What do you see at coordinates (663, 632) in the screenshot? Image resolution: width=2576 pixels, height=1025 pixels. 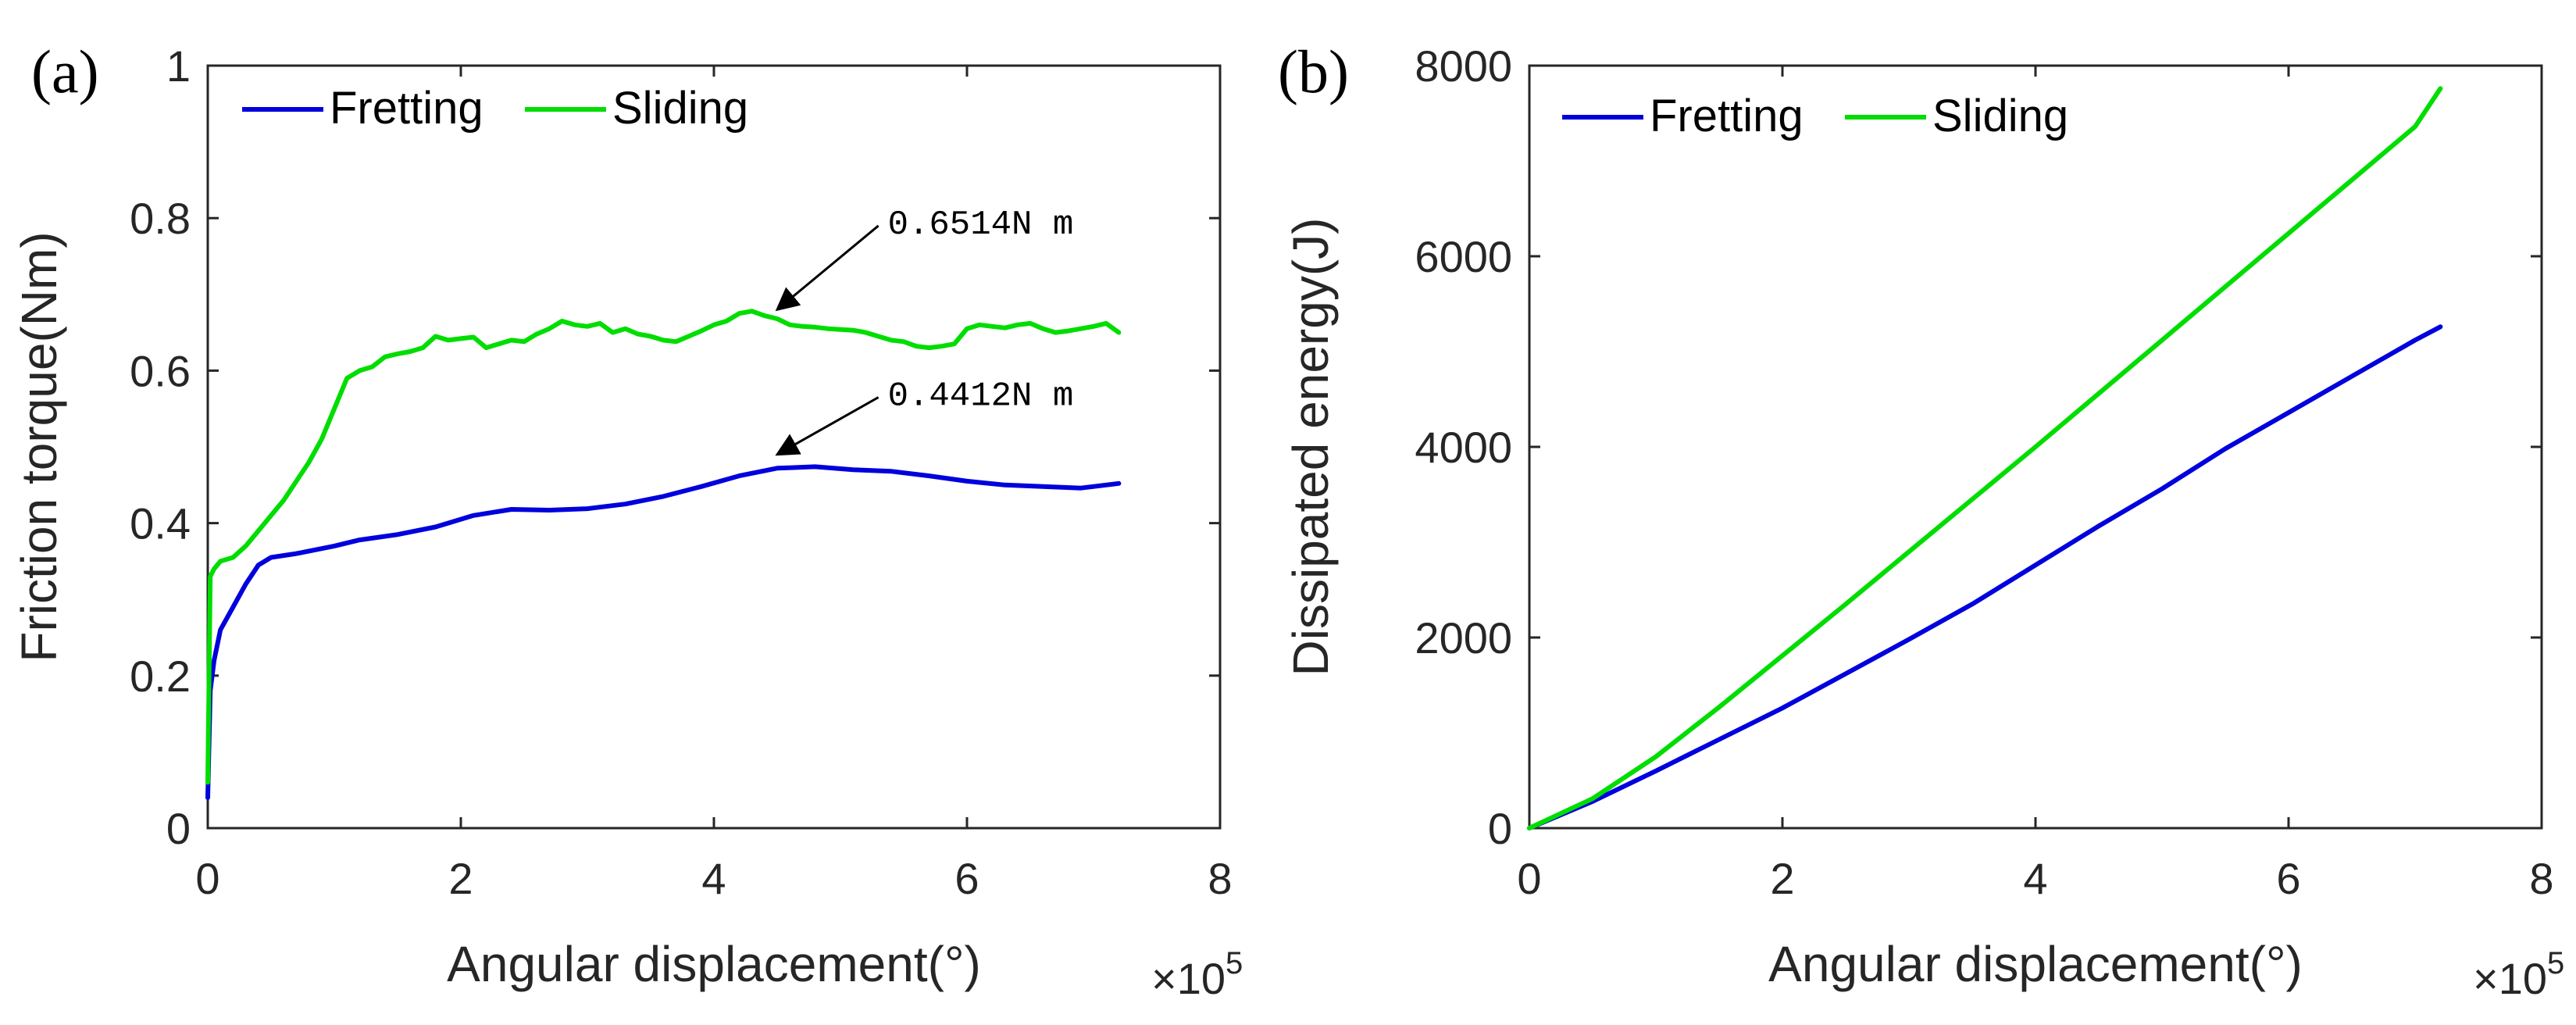 I see `series-line-fretting` at bounding box center [663, 632].